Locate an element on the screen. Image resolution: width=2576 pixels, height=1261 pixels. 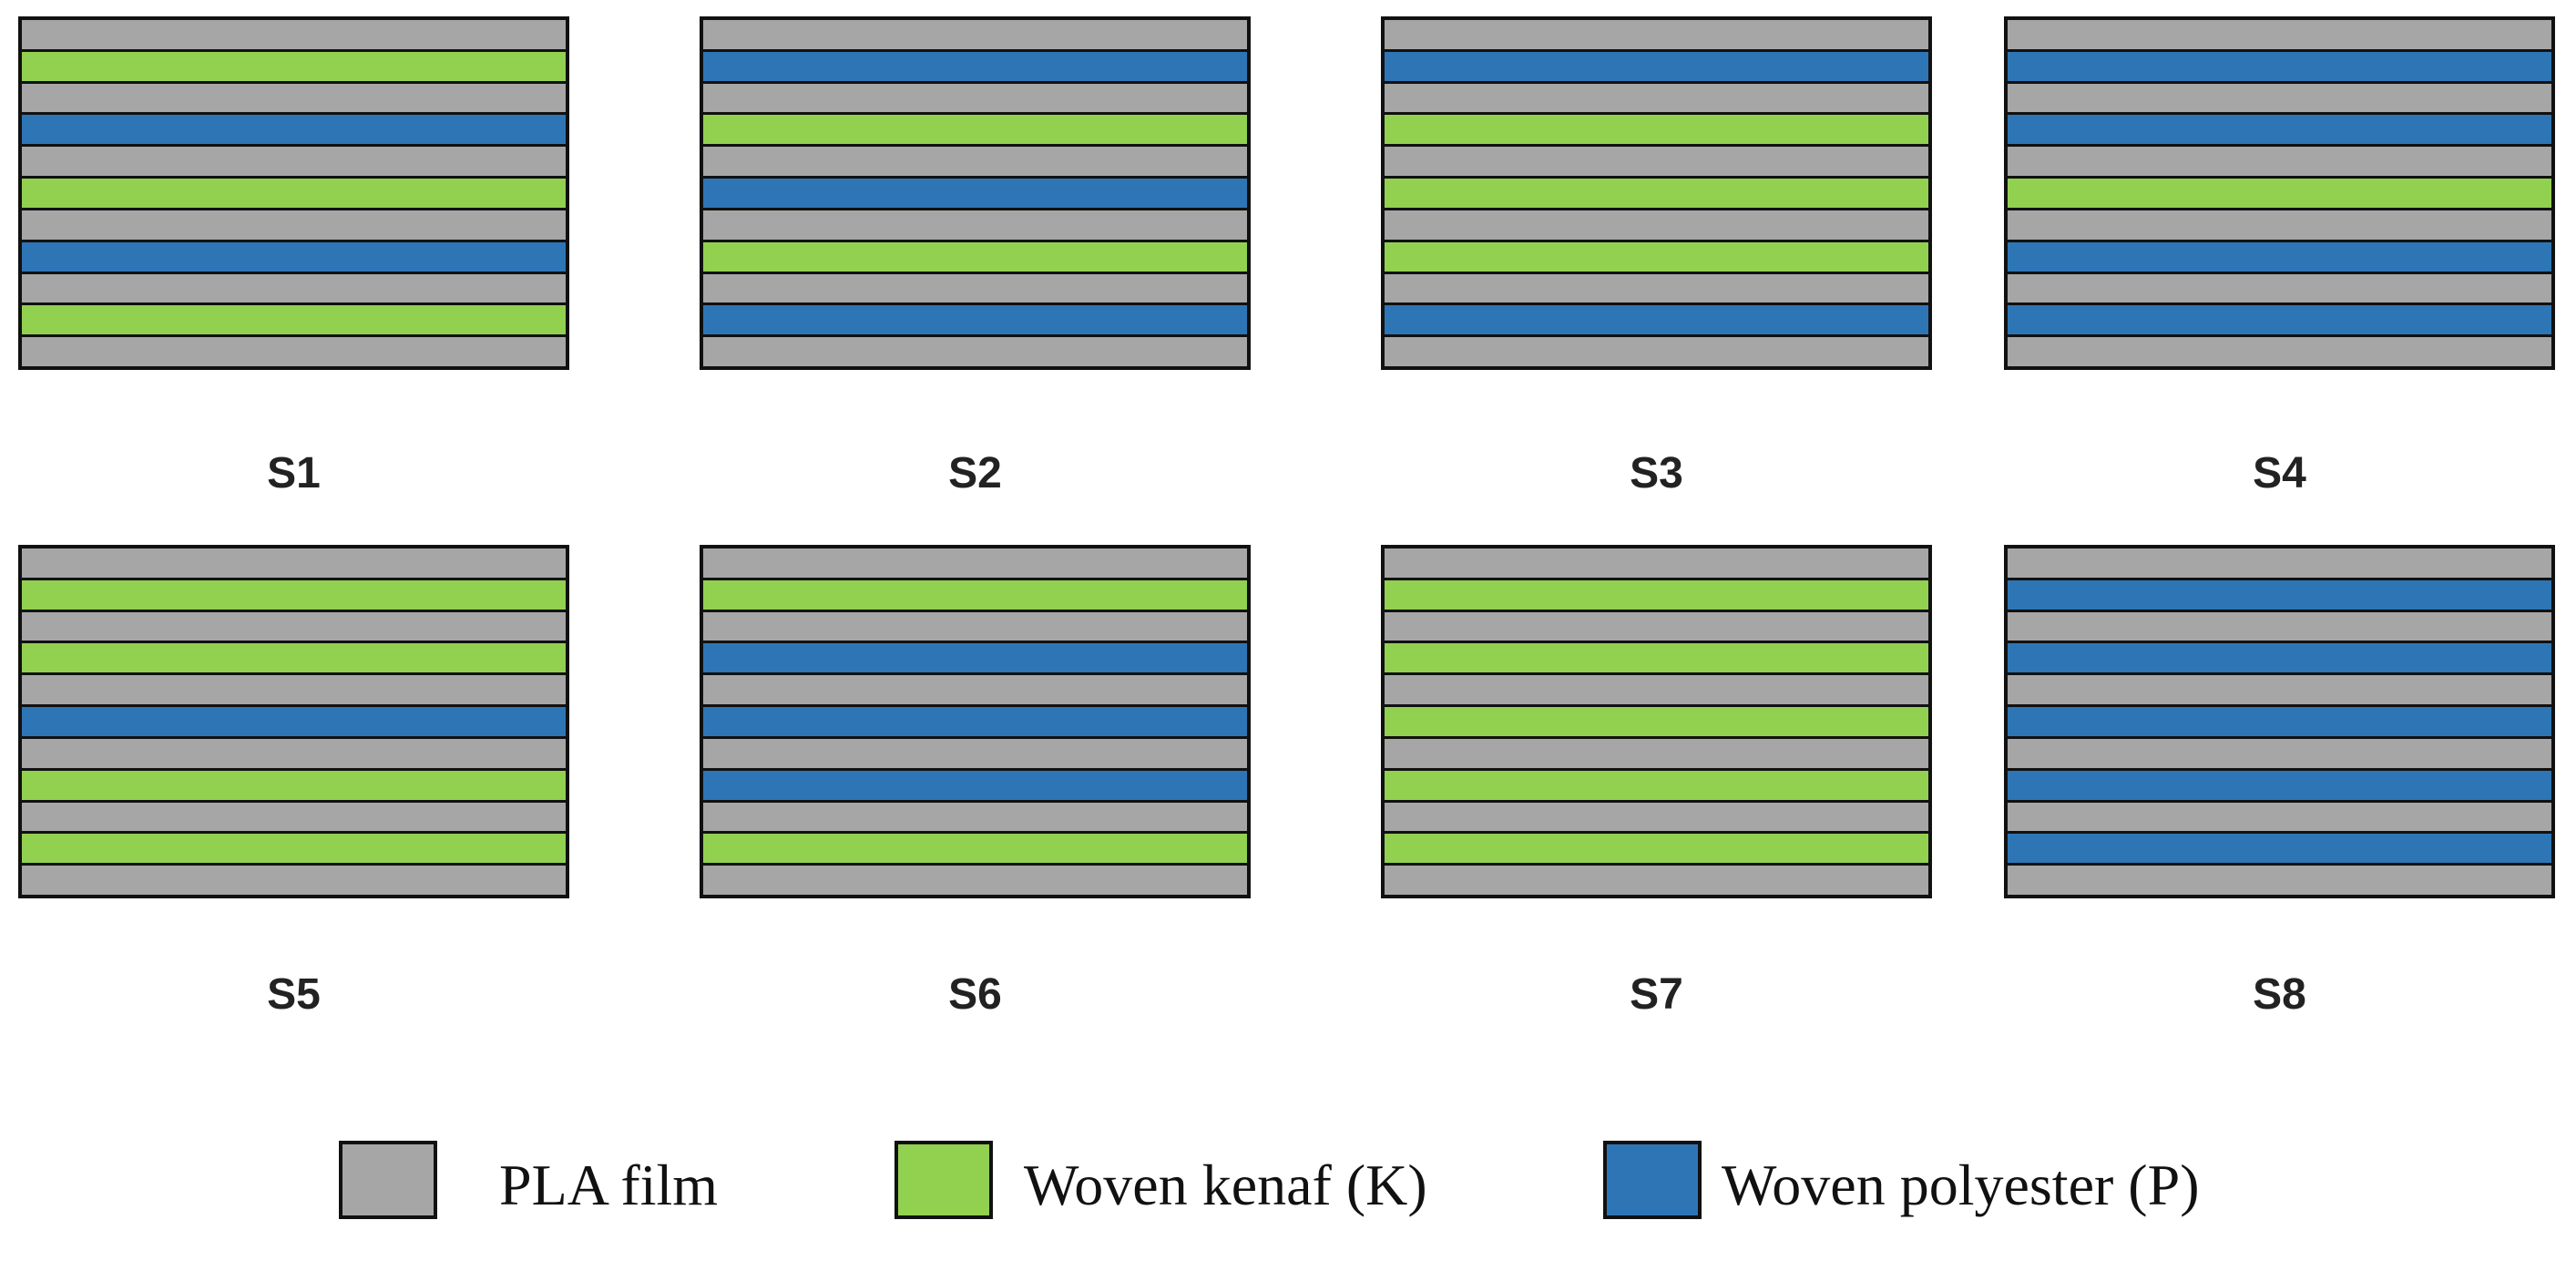
sample-label: S4 is located at coordinates (2280, 473).